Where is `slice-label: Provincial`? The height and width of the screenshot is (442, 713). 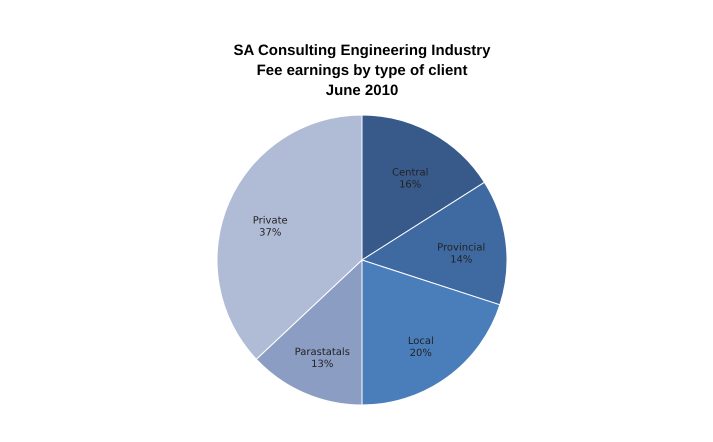 slice-label: Provincial is located at coordinates (461, 248).